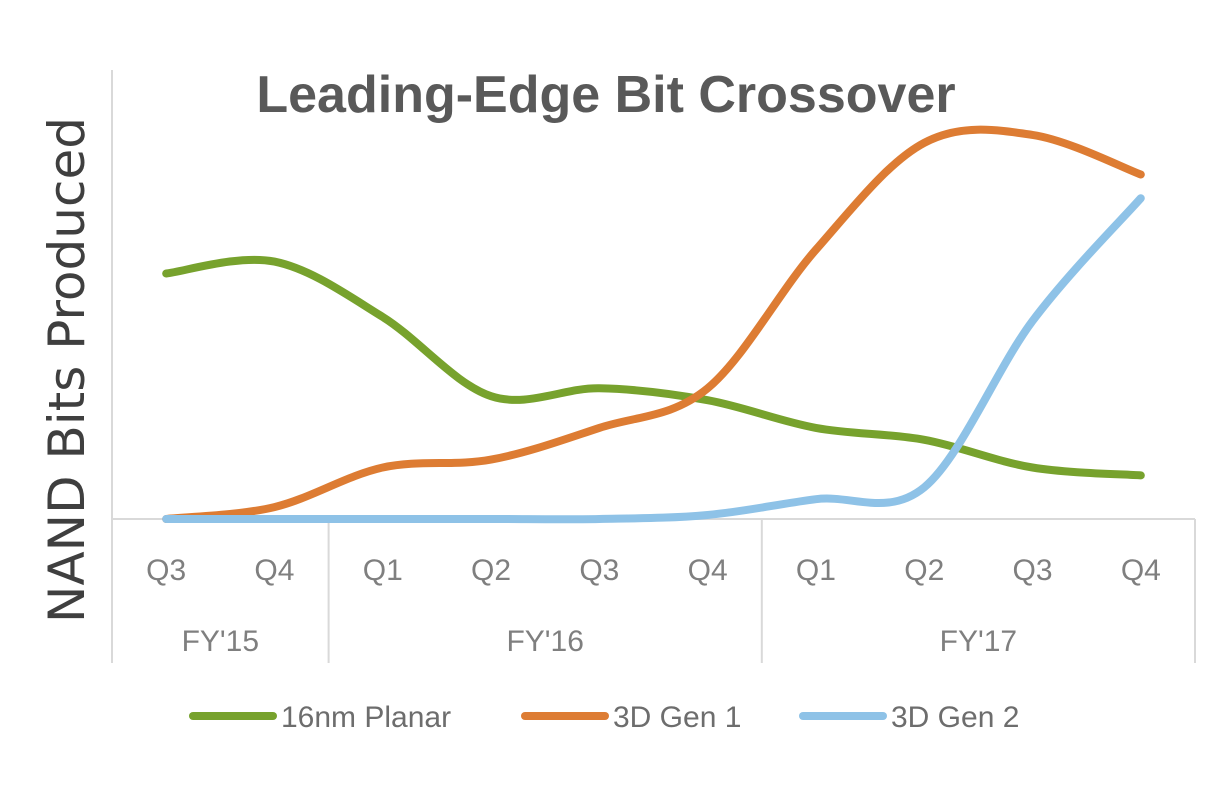 The width and height of the screenshot is (1230, 785). I want to click on fiscal-year-label: FY'15, so click(220, 641).